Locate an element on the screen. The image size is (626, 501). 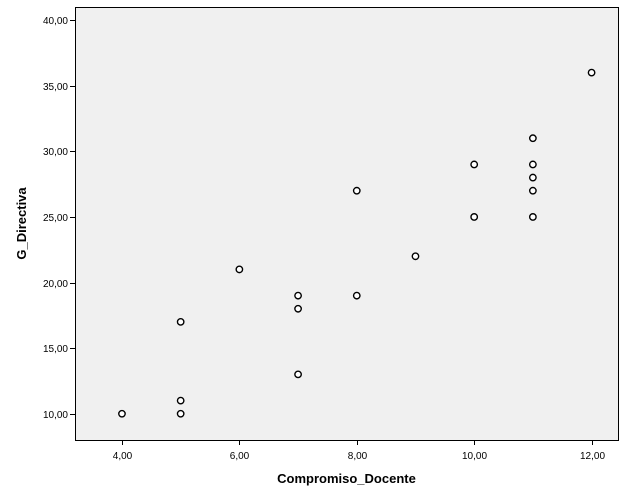
y-axis-title: G_Directiva is located at coordinates (21, 223).